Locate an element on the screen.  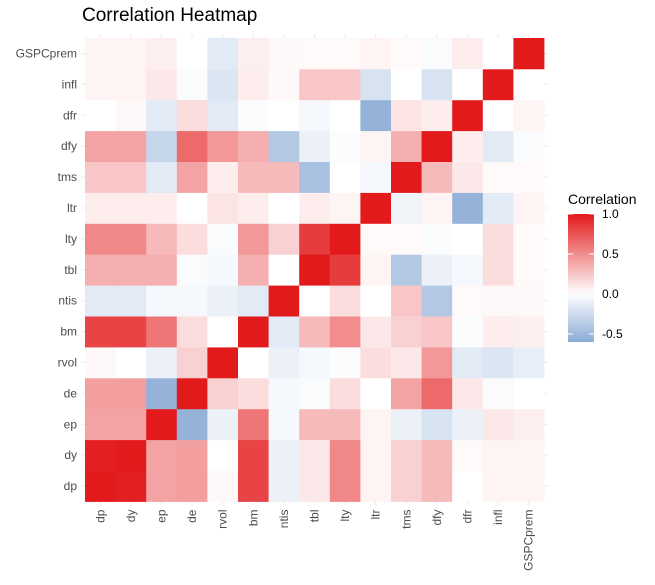
heatmap-cell-GSPCprem-GSPCprem is located at coordinates (529, 54).